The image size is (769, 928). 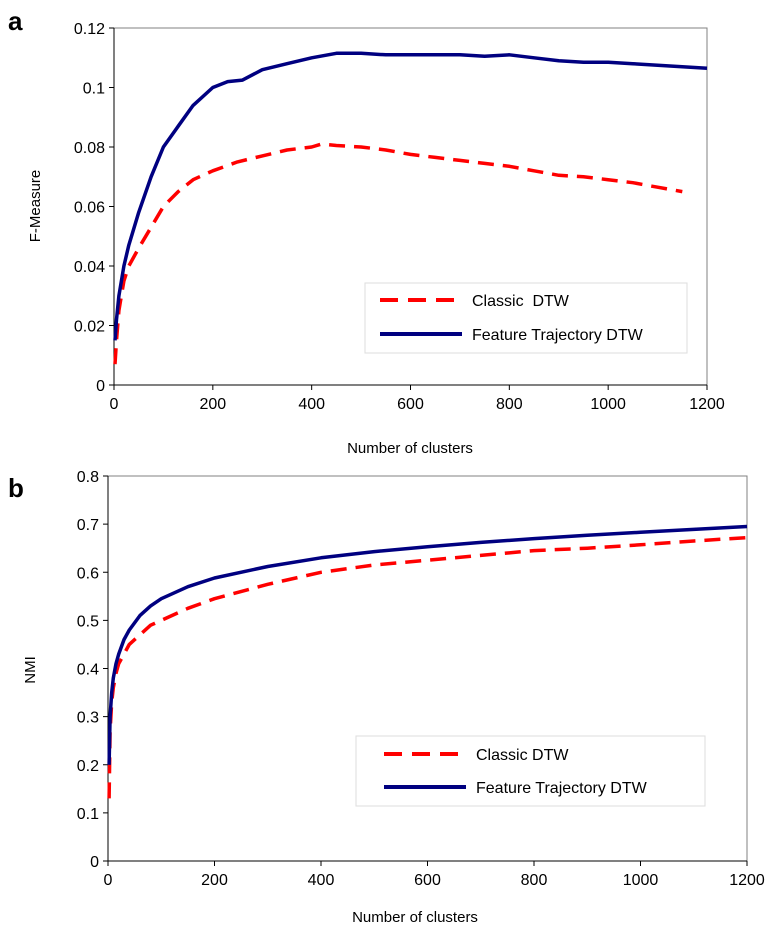 I want to click on panel-a-x-tick-label: 0, so click(x=114, y=404).